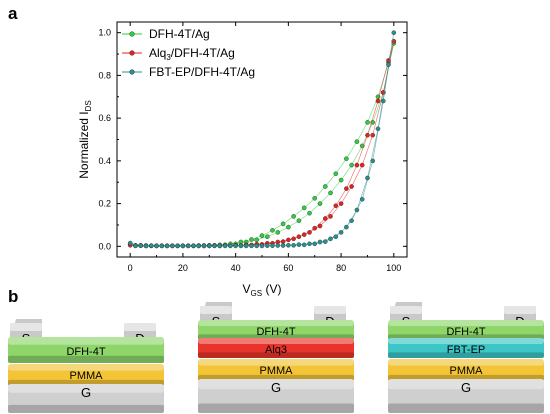  I want to click on x-tick-label: 20, so click(183, 268).